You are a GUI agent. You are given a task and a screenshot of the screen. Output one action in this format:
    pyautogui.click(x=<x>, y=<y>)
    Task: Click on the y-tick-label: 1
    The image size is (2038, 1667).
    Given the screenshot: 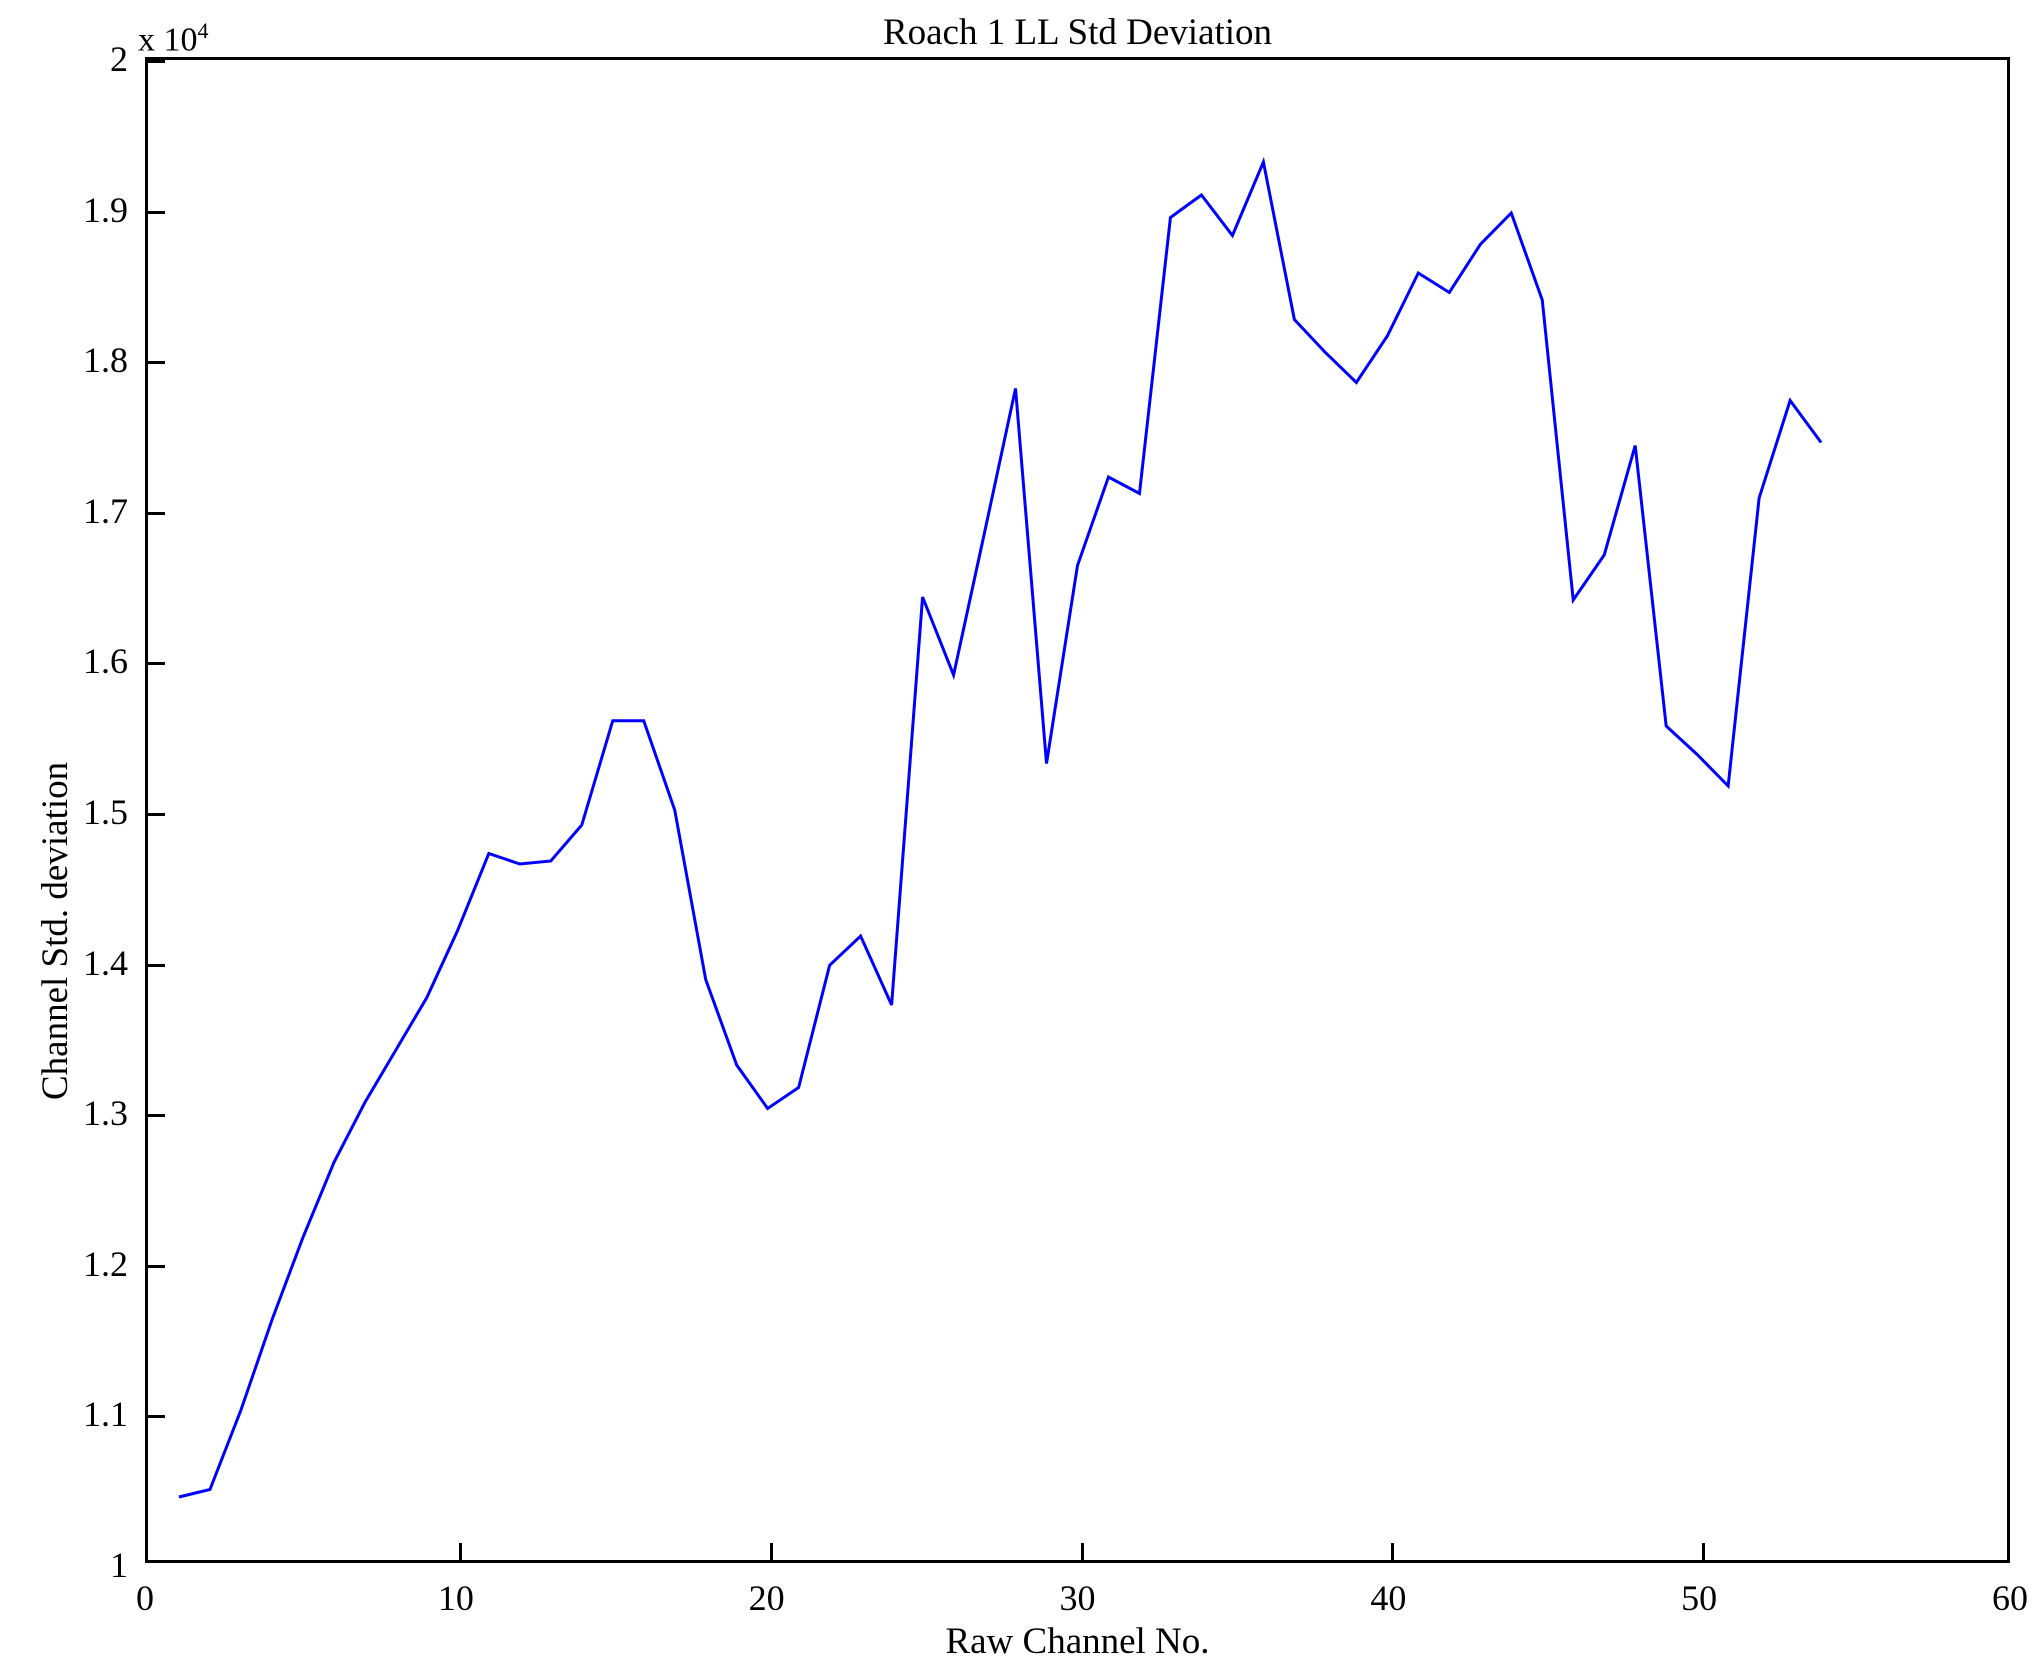 What is the action you would take?
    pyautogui.click(x=119, y=1565)
    